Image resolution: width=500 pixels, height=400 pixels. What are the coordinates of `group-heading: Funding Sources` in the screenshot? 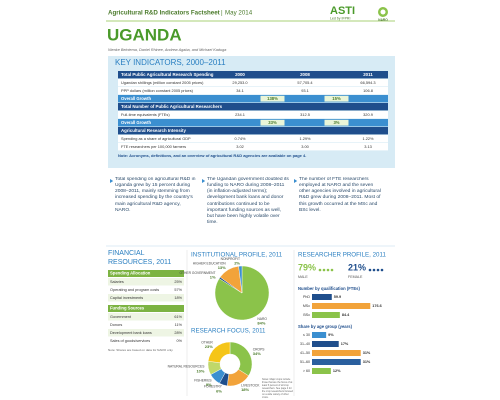 It's located at (127, 308).